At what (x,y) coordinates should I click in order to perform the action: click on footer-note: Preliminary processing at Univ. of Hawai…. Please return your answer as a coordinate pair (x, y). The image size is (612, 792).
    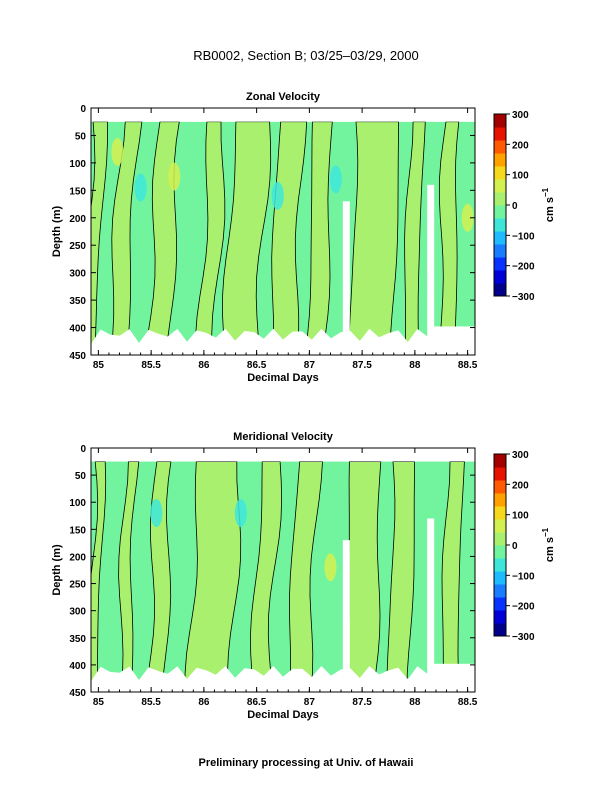
    Looking at the image, I should click on (306, 763).